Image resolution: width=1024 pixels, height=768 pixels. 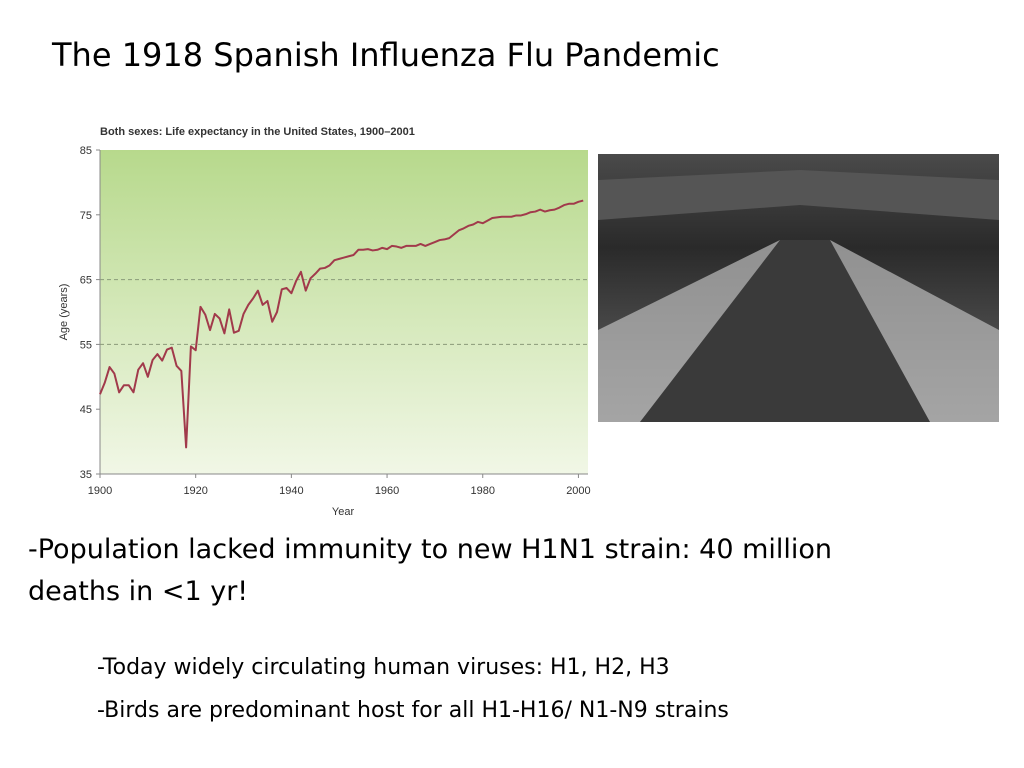 I want to click on bullet: deaths in <1 yr!, so click(x=138, y=591).